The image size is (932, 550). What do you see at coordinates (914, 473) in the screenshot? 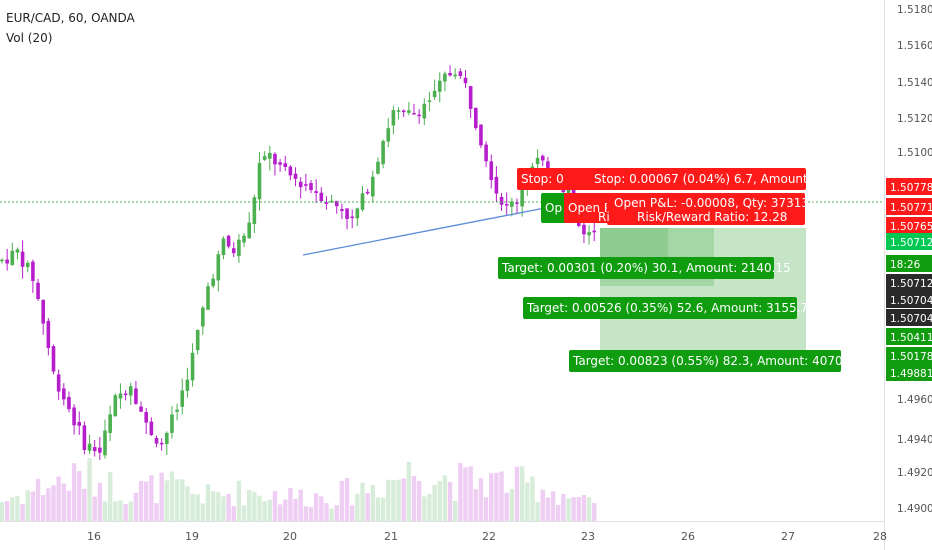
I see `y-tick-label: 1.49200` at bounding box center [914, 473].